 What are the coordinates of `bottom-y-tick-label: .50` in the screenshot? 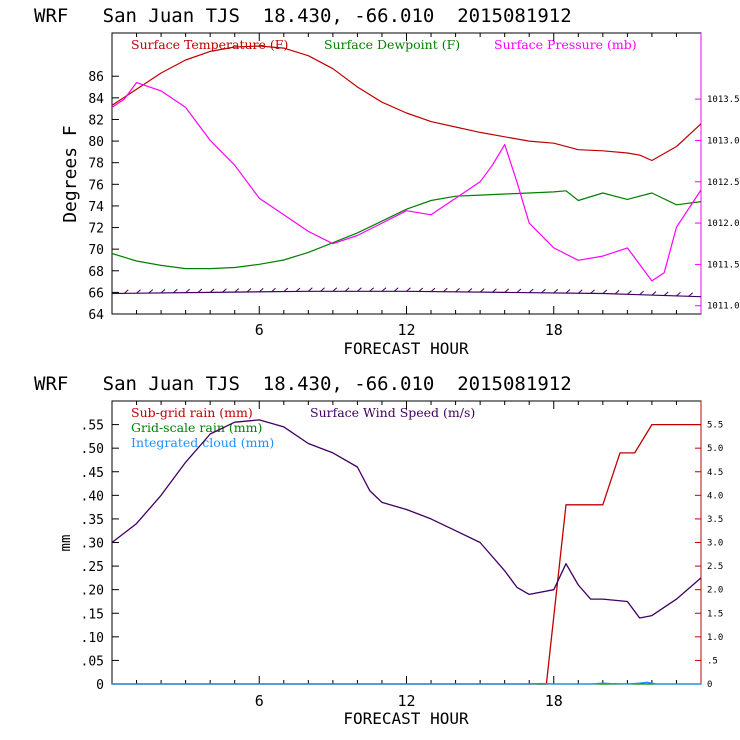 It's located at (92, 449).